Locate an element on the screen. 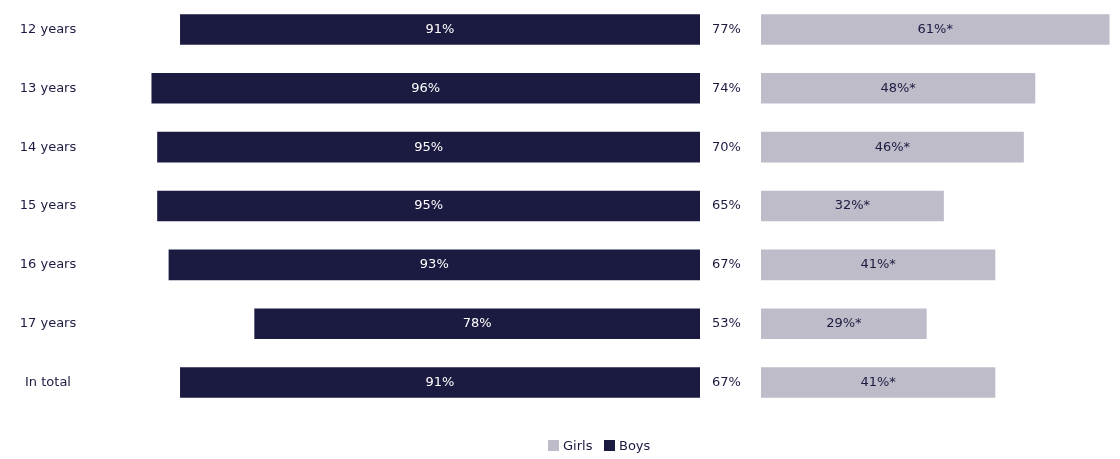  data-label: 29%* is located at coordinates (844, 323).